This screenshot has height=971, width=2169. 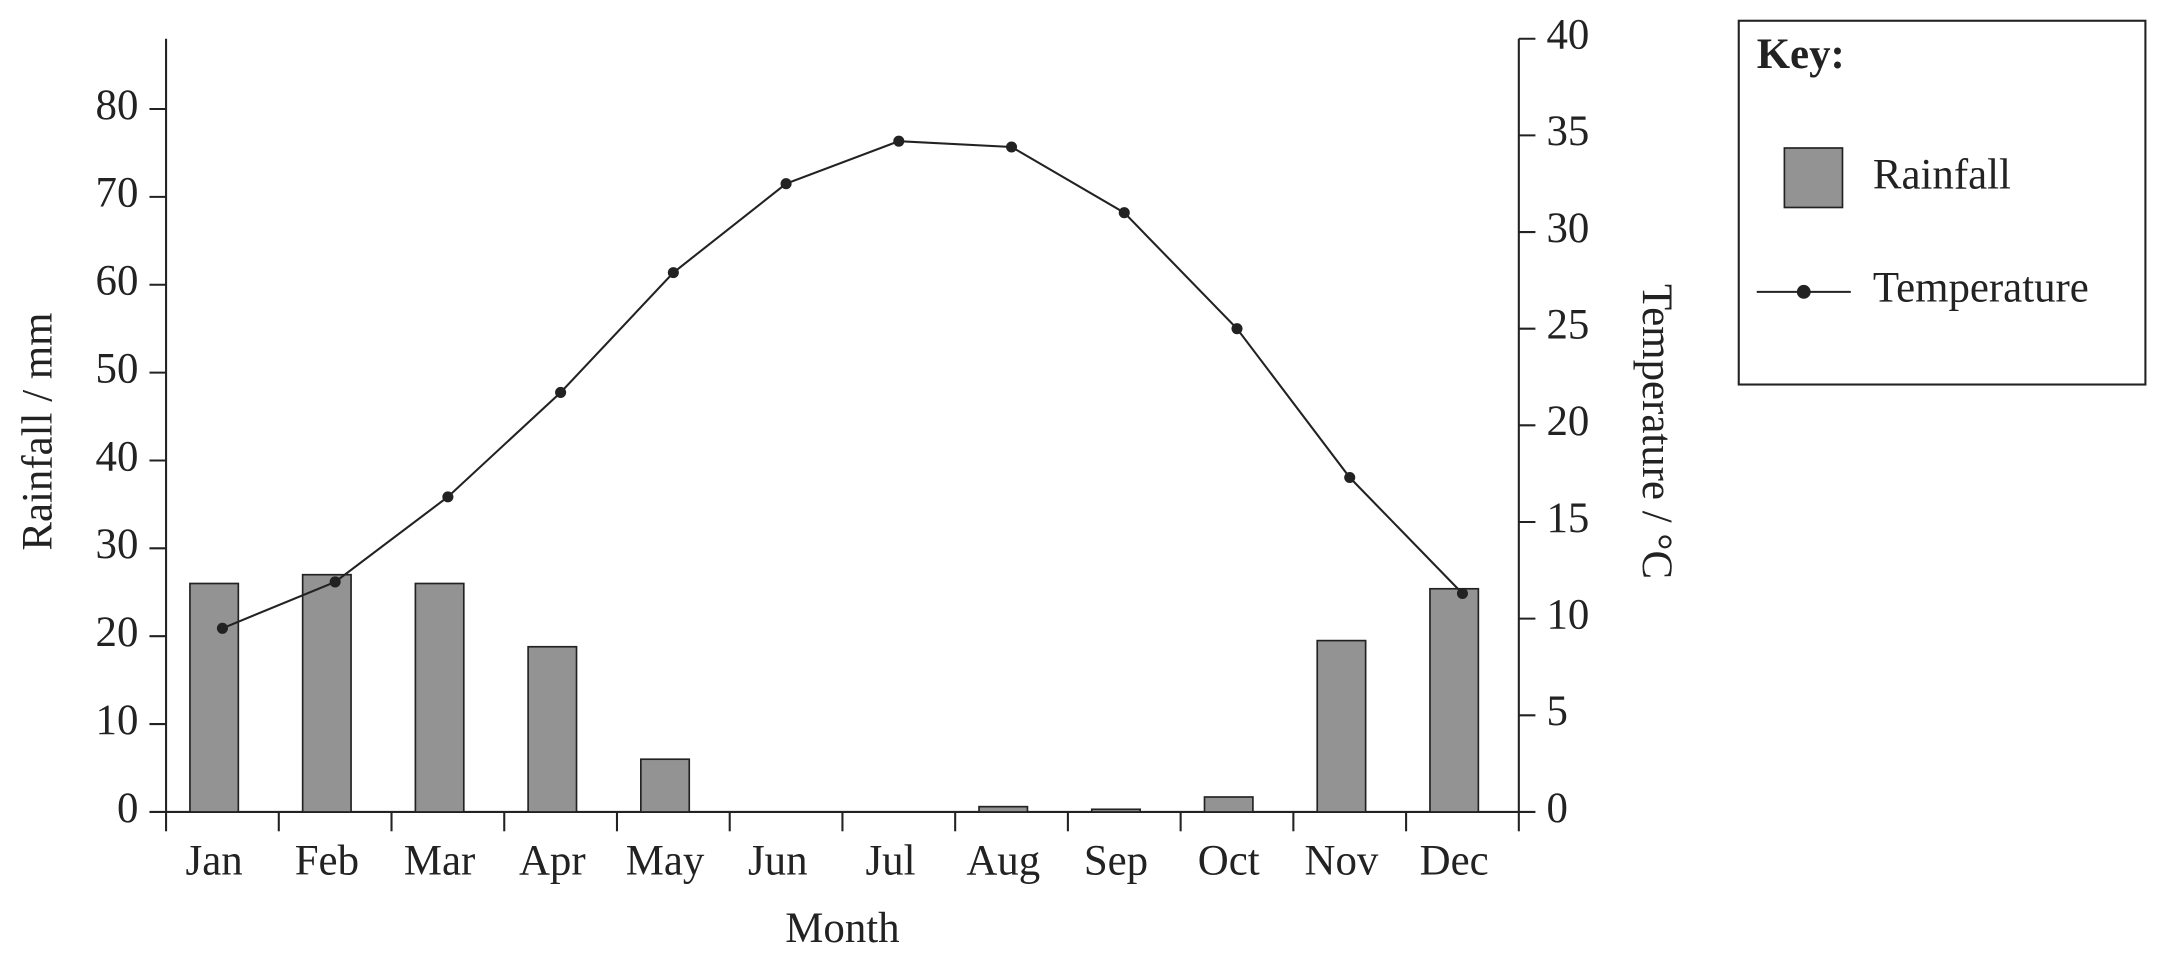 I want to click on x-tick-label: Jan, so click(x=214, y=860).